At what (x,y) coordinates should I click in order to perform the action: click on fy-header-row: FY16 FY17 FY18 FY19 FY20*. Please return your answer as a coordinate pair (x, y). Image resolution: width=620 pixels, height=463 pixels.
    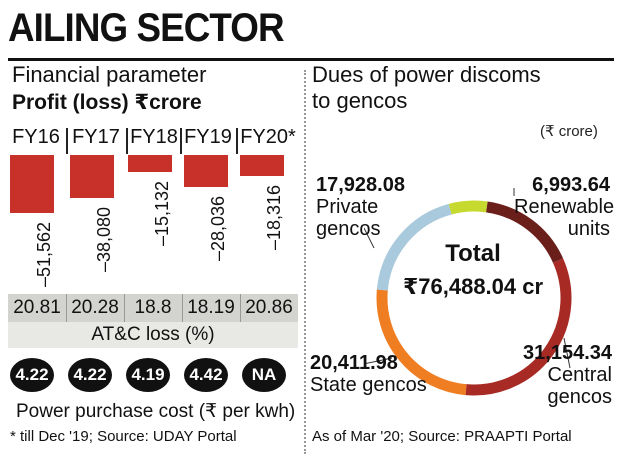
    Looking at the image, I should click on (152, 140).